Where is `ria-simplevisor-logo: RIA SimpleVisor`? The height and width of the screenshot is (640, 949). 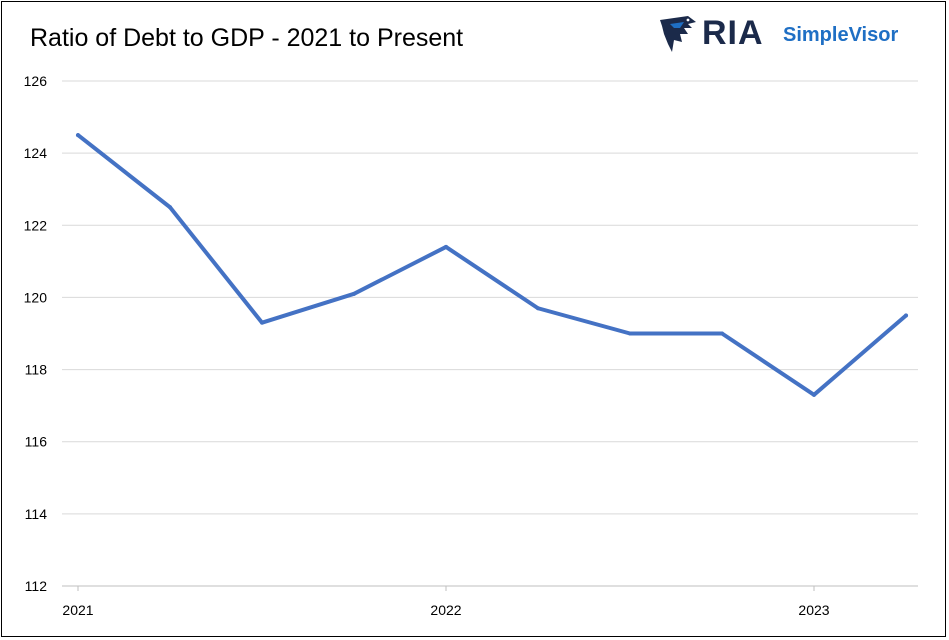
ria-simplevisor-logo: RIA SimpleVisor is located at coordinates (788, 34).